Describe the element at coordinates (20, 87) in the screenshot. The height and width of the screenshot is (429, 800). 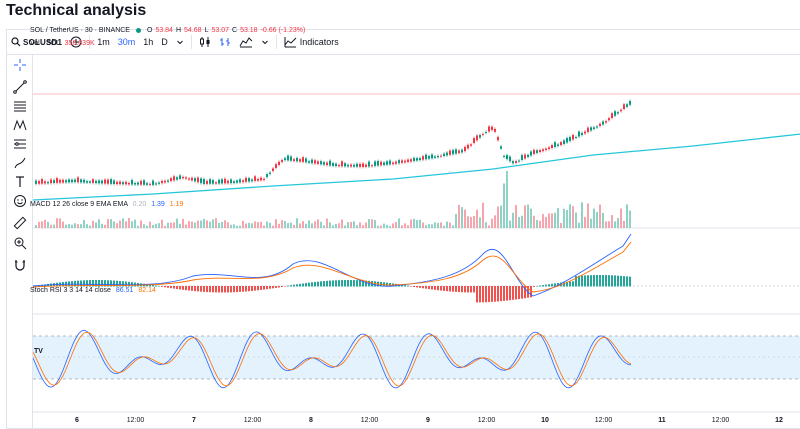
I see `trend-line-tool` at that location.